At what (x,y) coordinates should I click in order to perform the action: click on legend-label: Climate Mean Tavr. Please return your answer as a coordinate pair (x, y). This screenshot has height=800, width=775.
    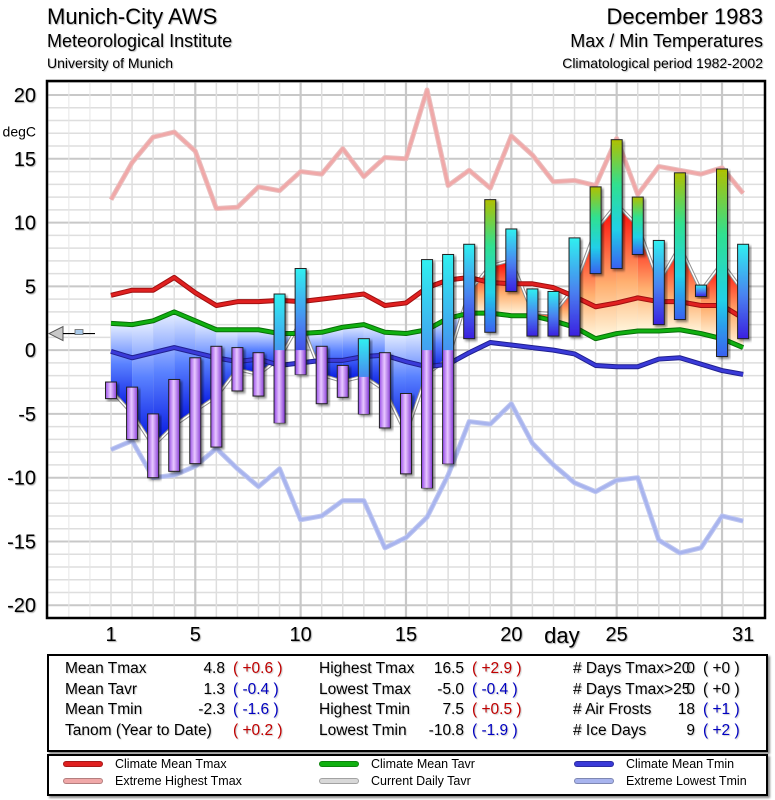
    Looking at the image, I should click on (423, 764).